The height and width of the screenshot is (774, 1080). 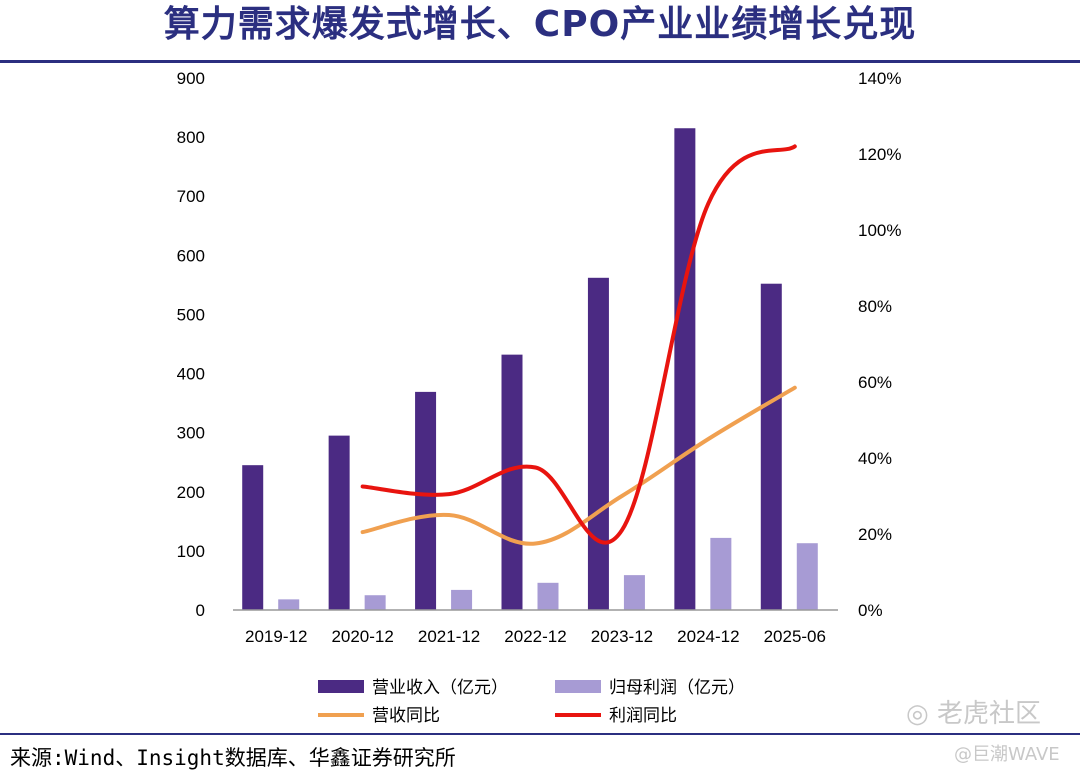 I want to click on x-tick-label: 2022-12, so click(x=535, y=636).